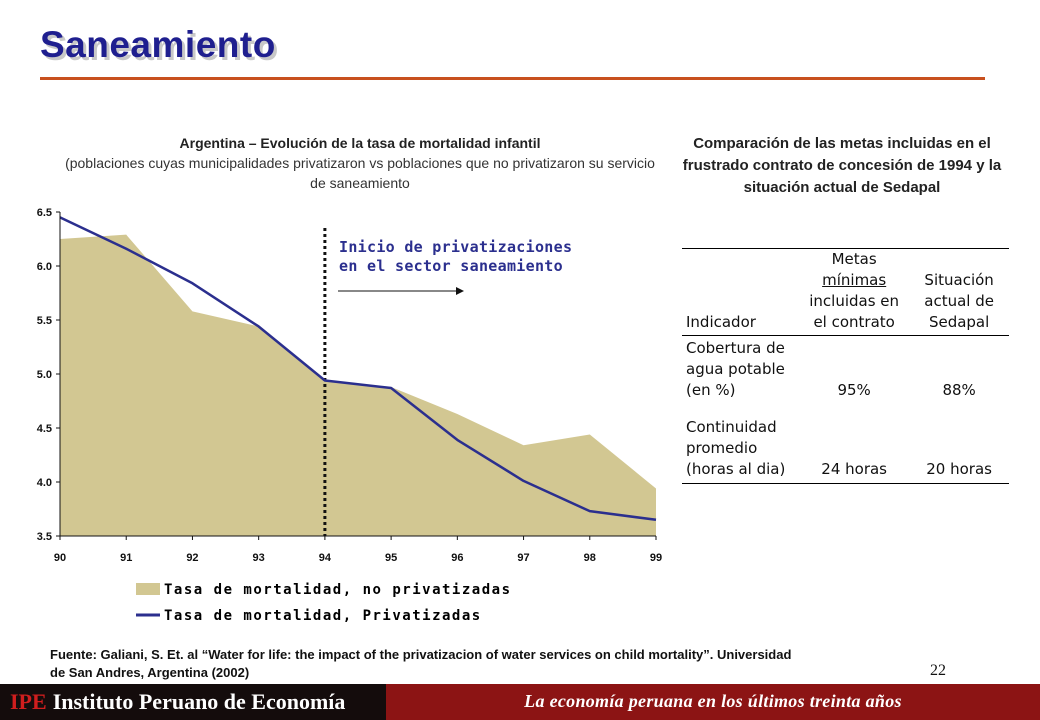  Describe the element at coordinates (148, 589) in the screenshot. I see `legend-swatch-area` at that location.